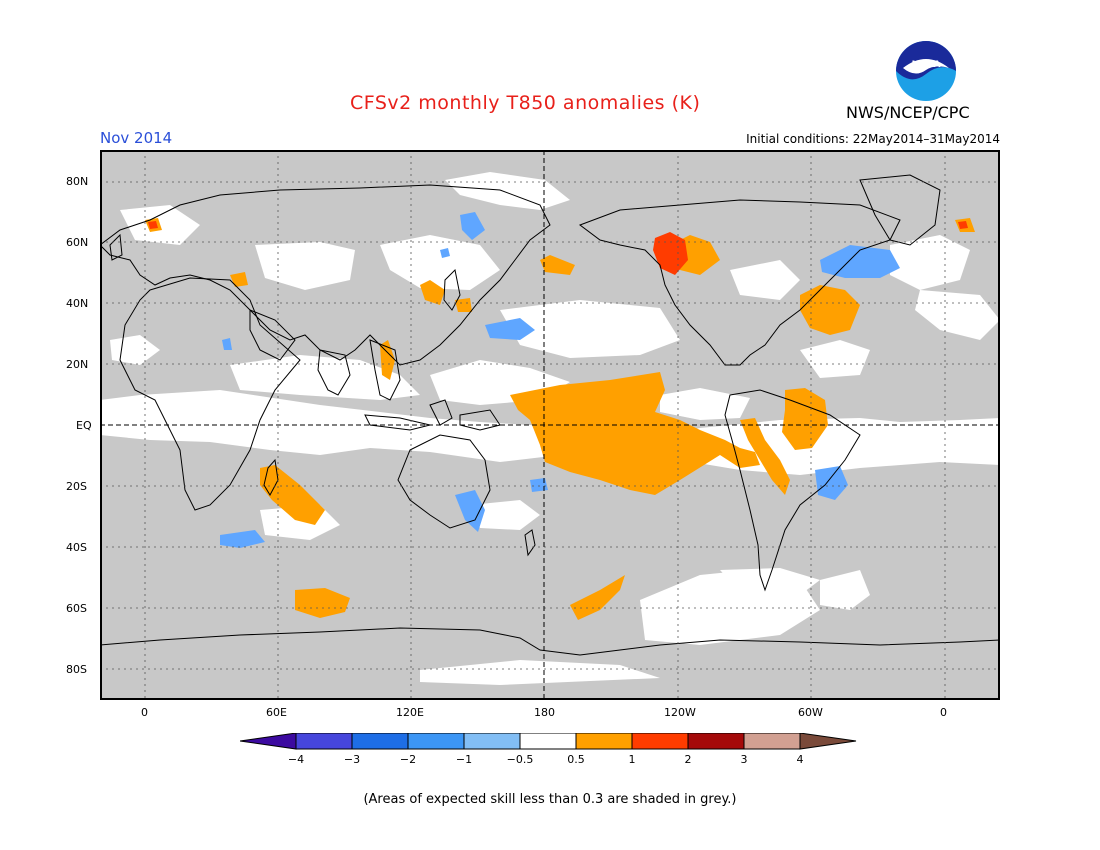 This screenshot has height=850, width=1100. What do you see at coordinates (76, 669) in the screenshot?
I see `lat-label: 80S` at bounding box center [76, 669].